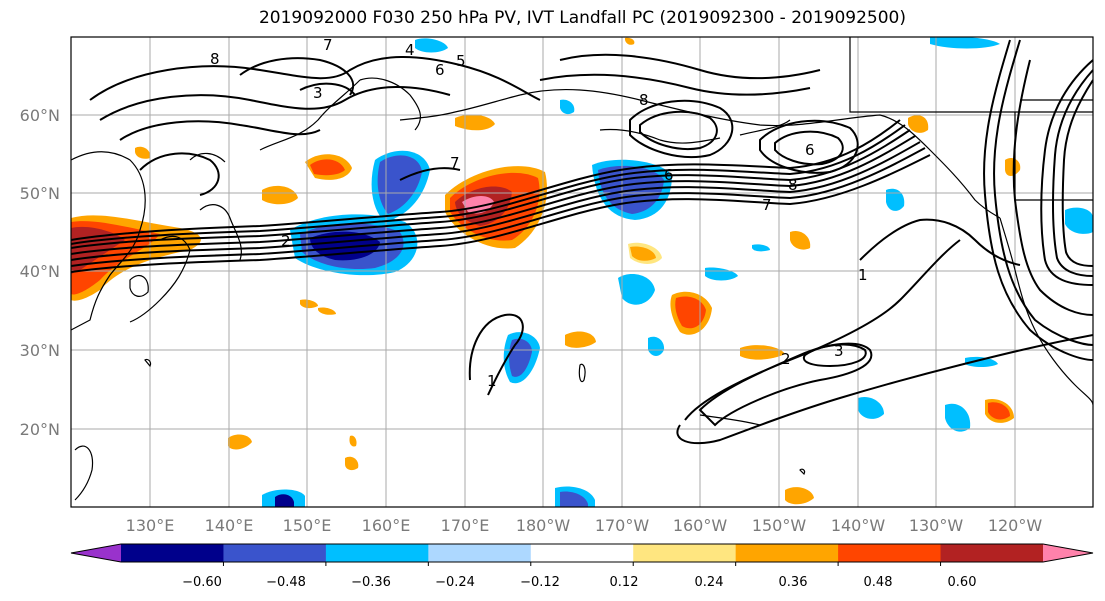 The image size is (1105, 601). I want to click on lat-label: 40°N, so click(40, 271).